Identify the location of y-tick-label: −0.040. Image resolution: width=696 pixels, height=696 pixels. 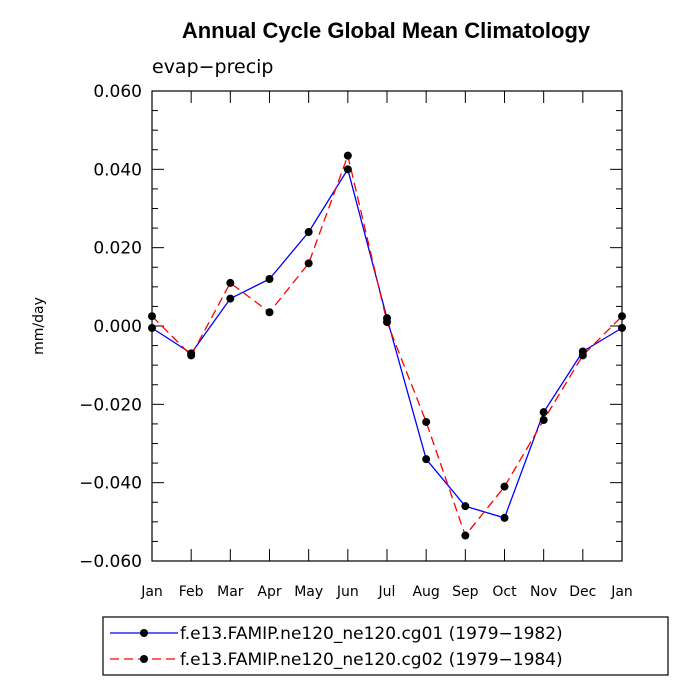
(110, 484).